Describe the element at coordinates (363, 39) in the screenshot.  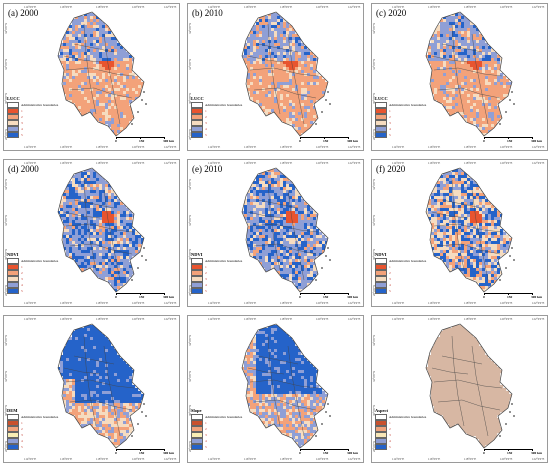
I see `latitude-tick-label: 34°0'0"N` at that location.